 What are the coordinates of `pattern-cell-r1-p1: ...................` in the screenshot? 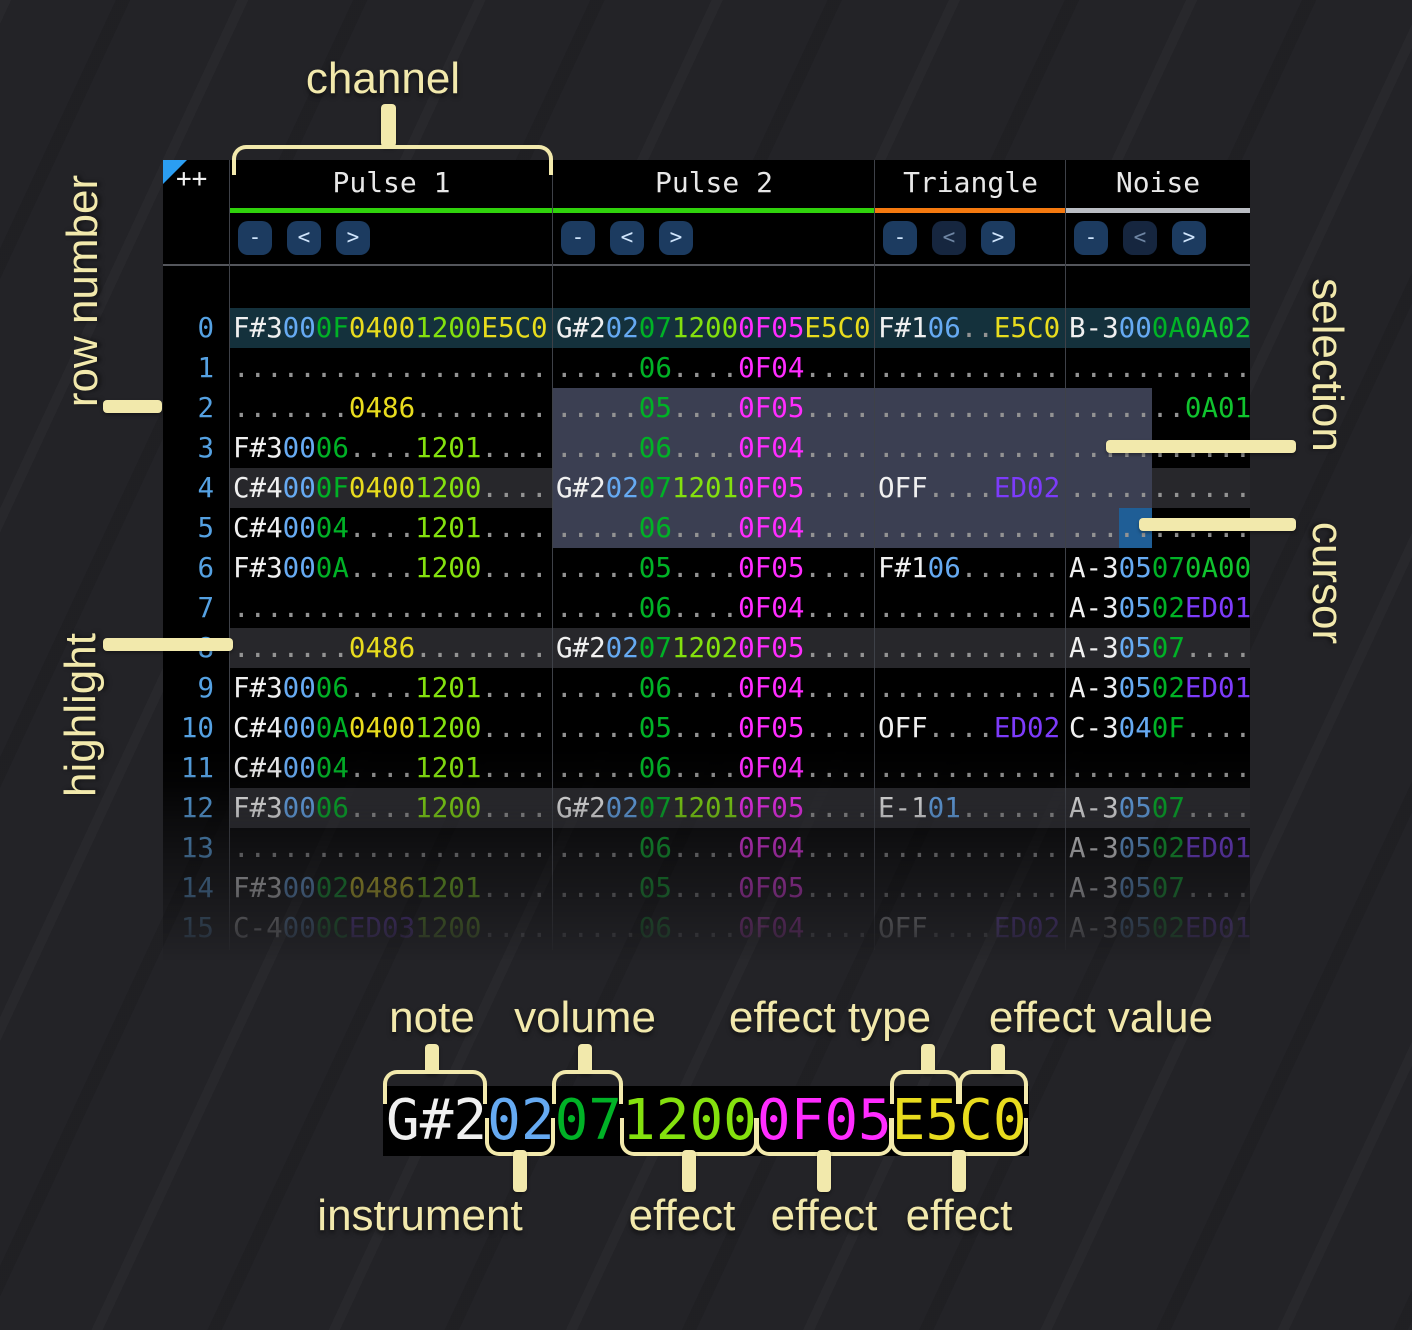 It's located at (391, 368).